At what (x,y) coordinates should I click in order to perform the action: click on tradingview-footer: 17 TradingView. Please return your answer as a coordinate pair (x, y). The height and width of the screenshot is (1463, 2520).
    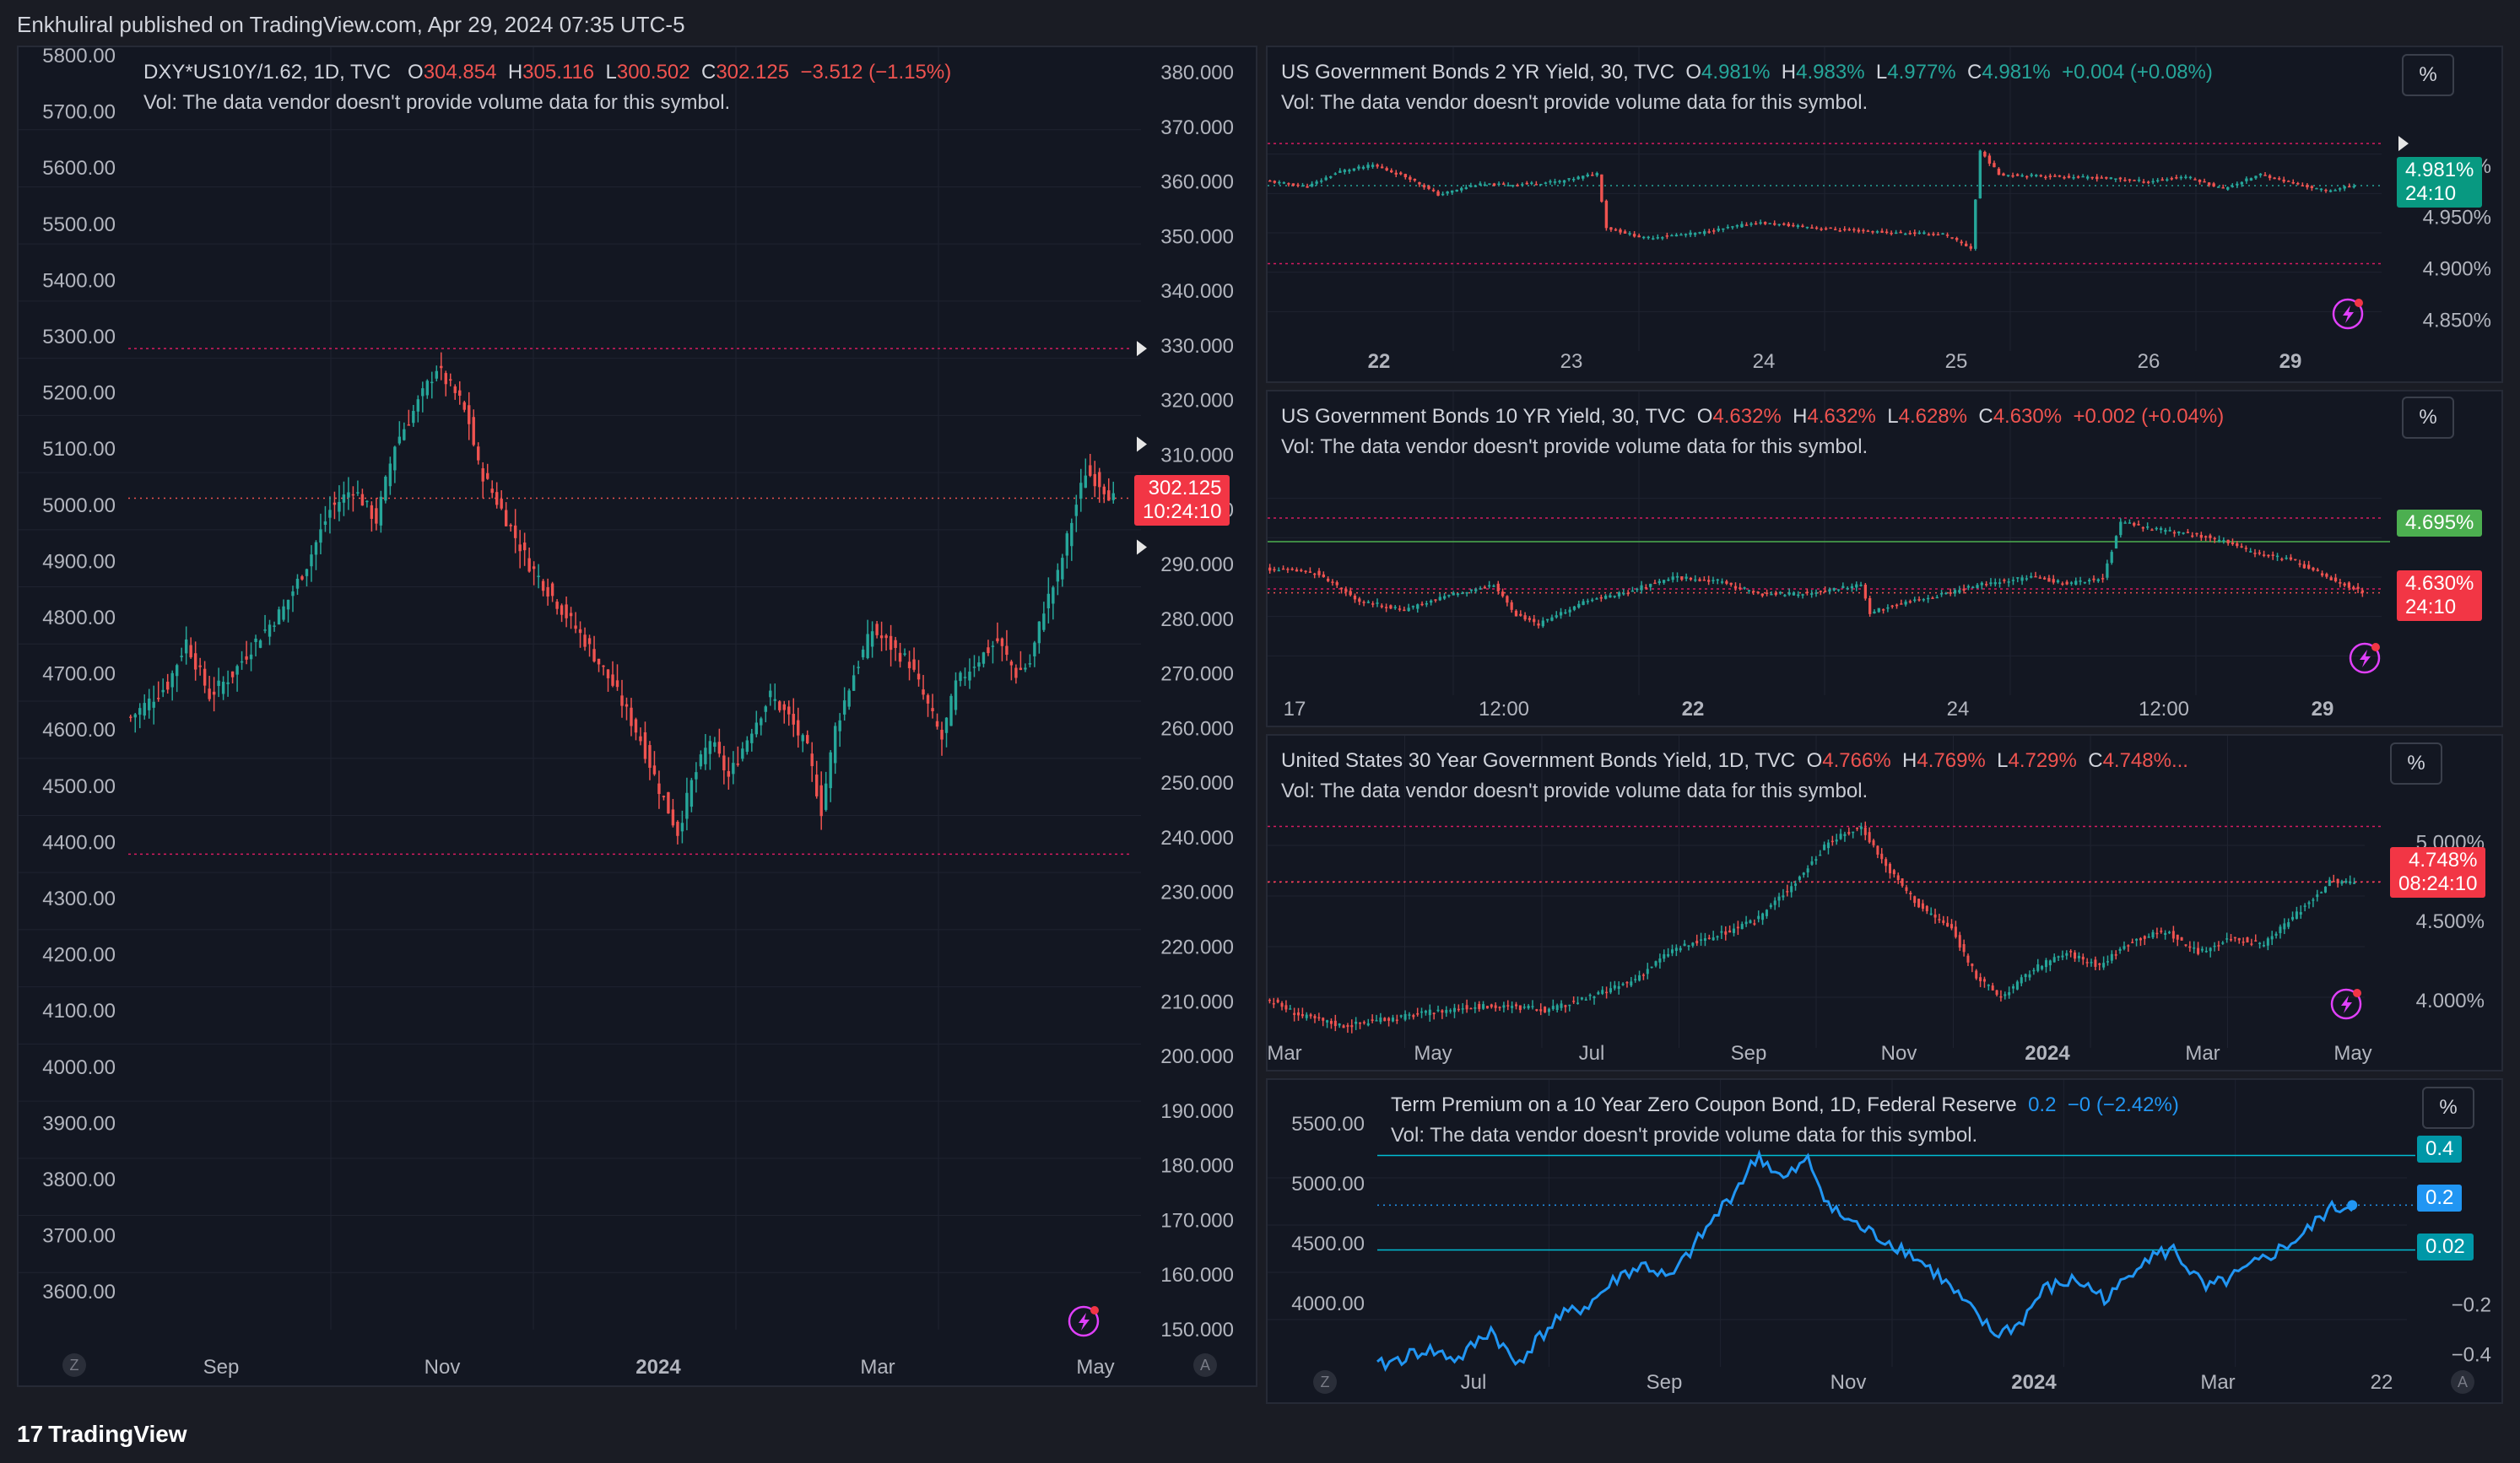
    Looking at the image, I should click on (102, 1434).